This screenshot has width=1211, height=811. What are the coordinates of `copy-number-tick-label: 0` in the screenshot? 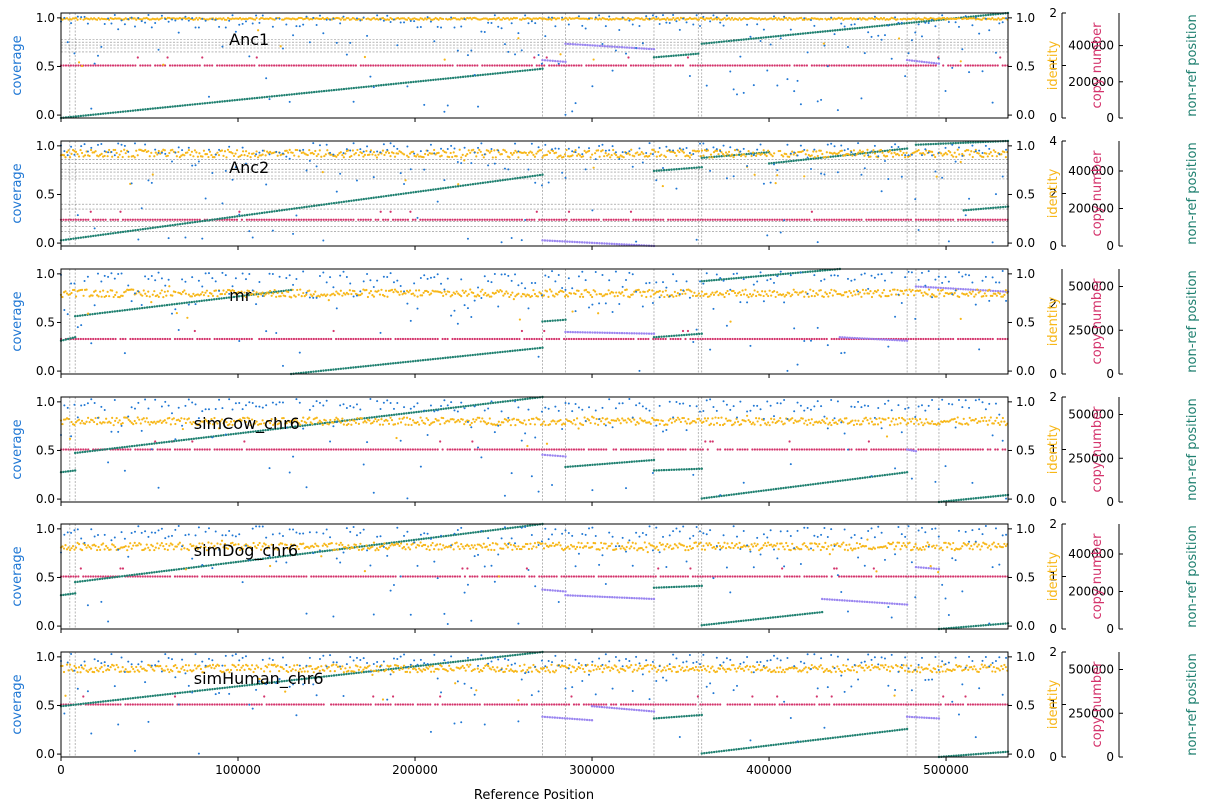 It's located at (1053, 118).